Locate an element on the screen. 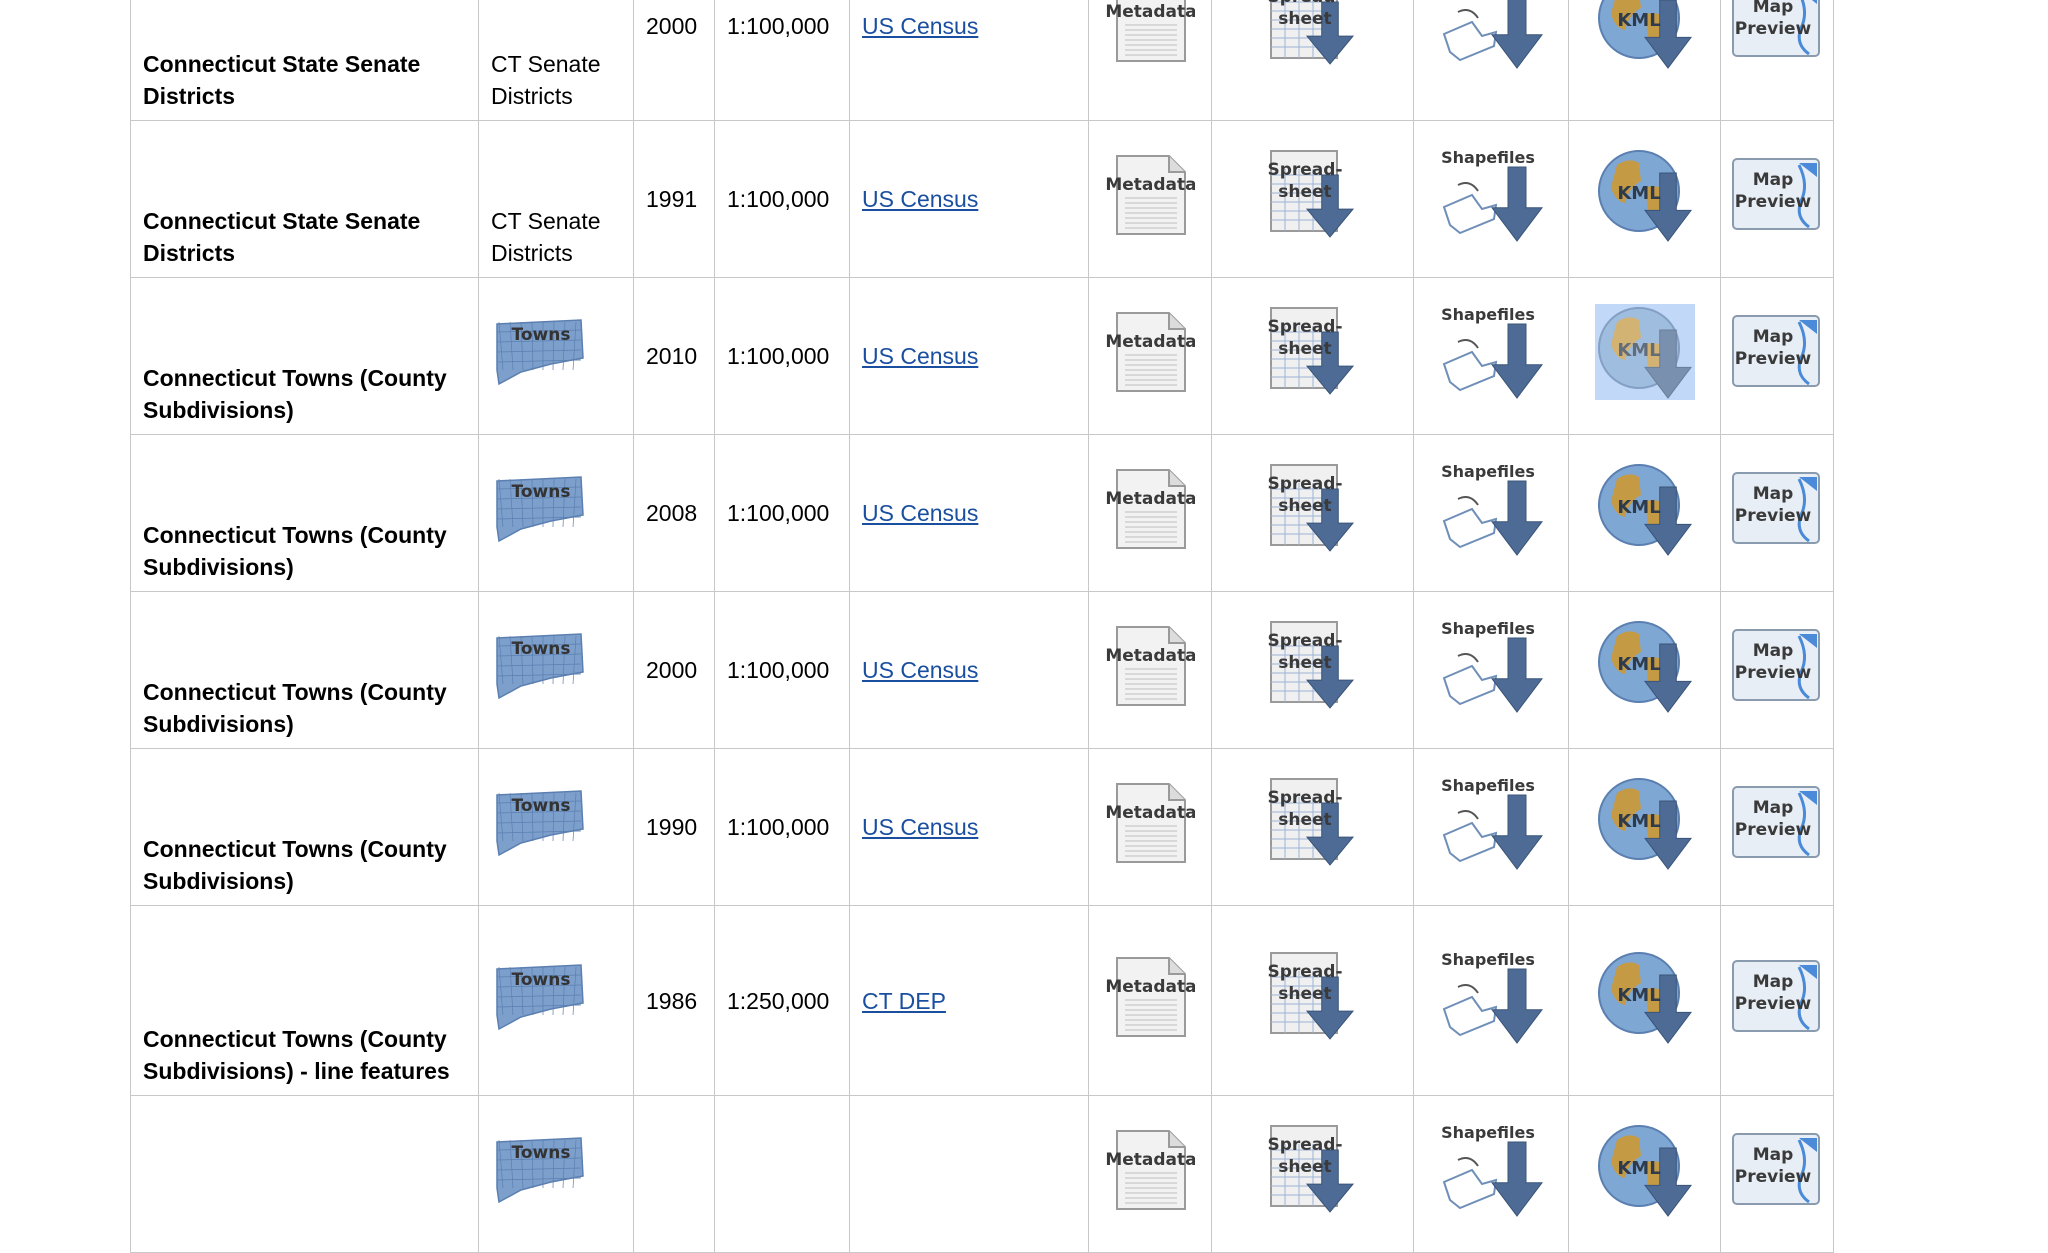  layer-name-cell: Connecticut Towns (County Subdivisions) is located at coordinates (304, 827).